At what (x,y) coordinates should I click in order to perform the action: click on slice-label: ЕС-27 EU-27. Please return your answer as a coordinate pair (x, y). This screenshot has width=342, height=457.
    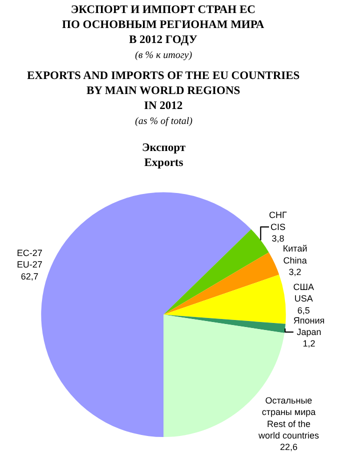
    Looking at the image, I should click on (29, 259).